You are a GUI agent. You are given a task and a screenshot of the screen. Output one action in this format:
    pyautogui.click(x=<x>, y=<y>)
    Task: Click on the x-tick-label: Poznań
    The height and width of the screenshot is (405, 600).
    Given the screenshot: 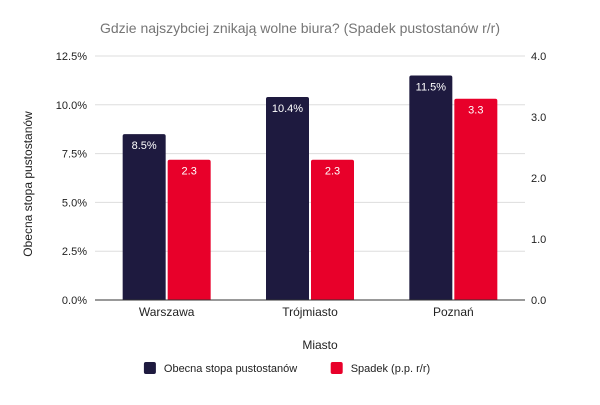 What is the action you would take?
    pyautogui.click(x=453, y=312)
    